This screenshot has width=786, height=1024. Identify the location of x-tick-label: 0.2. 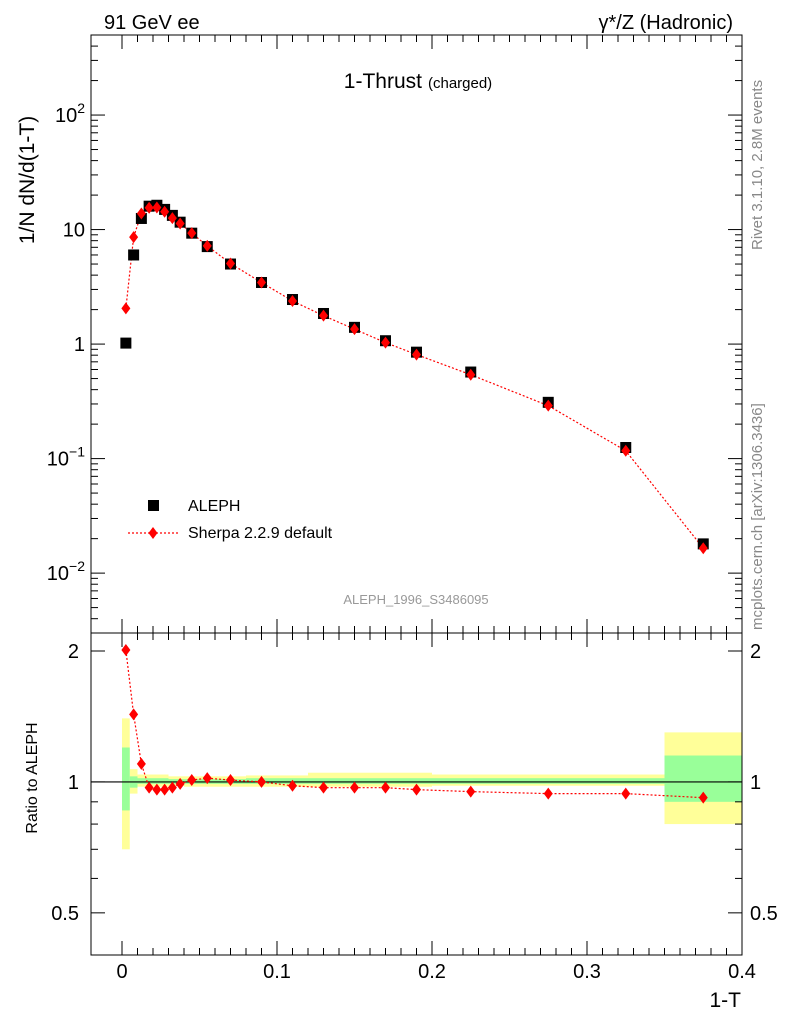
(432, 972).